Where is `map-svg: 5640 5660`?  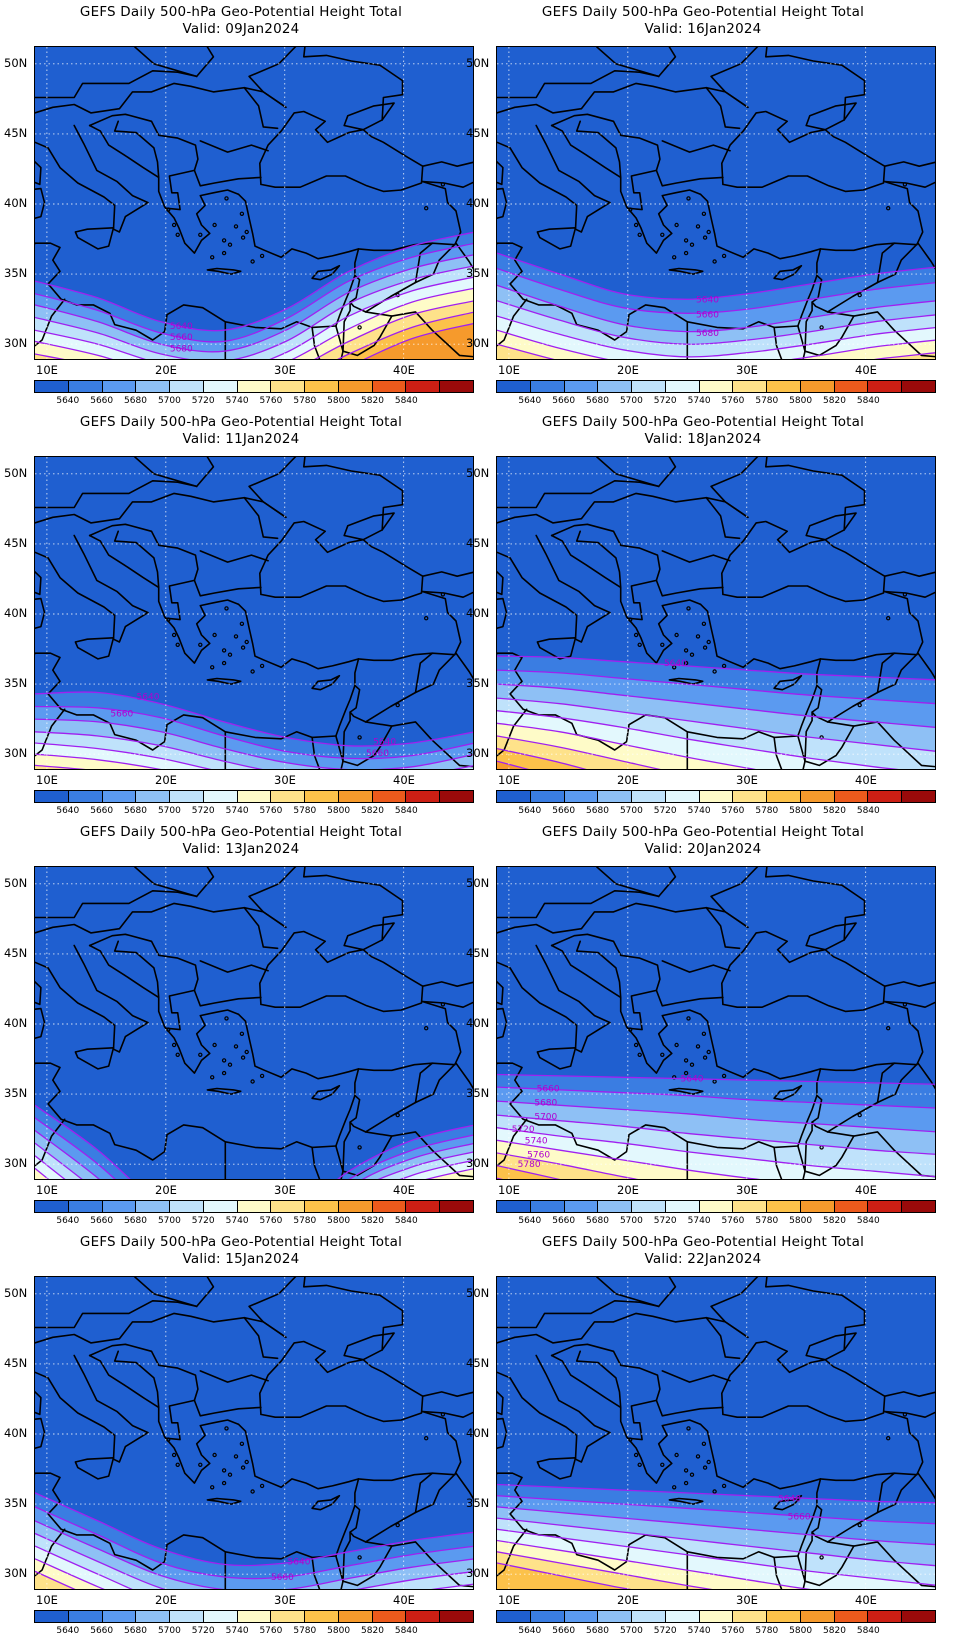 map-svg: 5640 5660 is located at coordinates (716, 1433).